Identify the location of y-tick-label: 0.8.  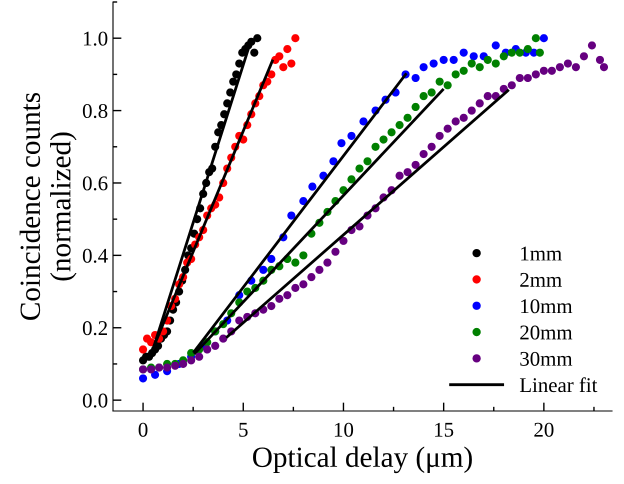
(95, 111).